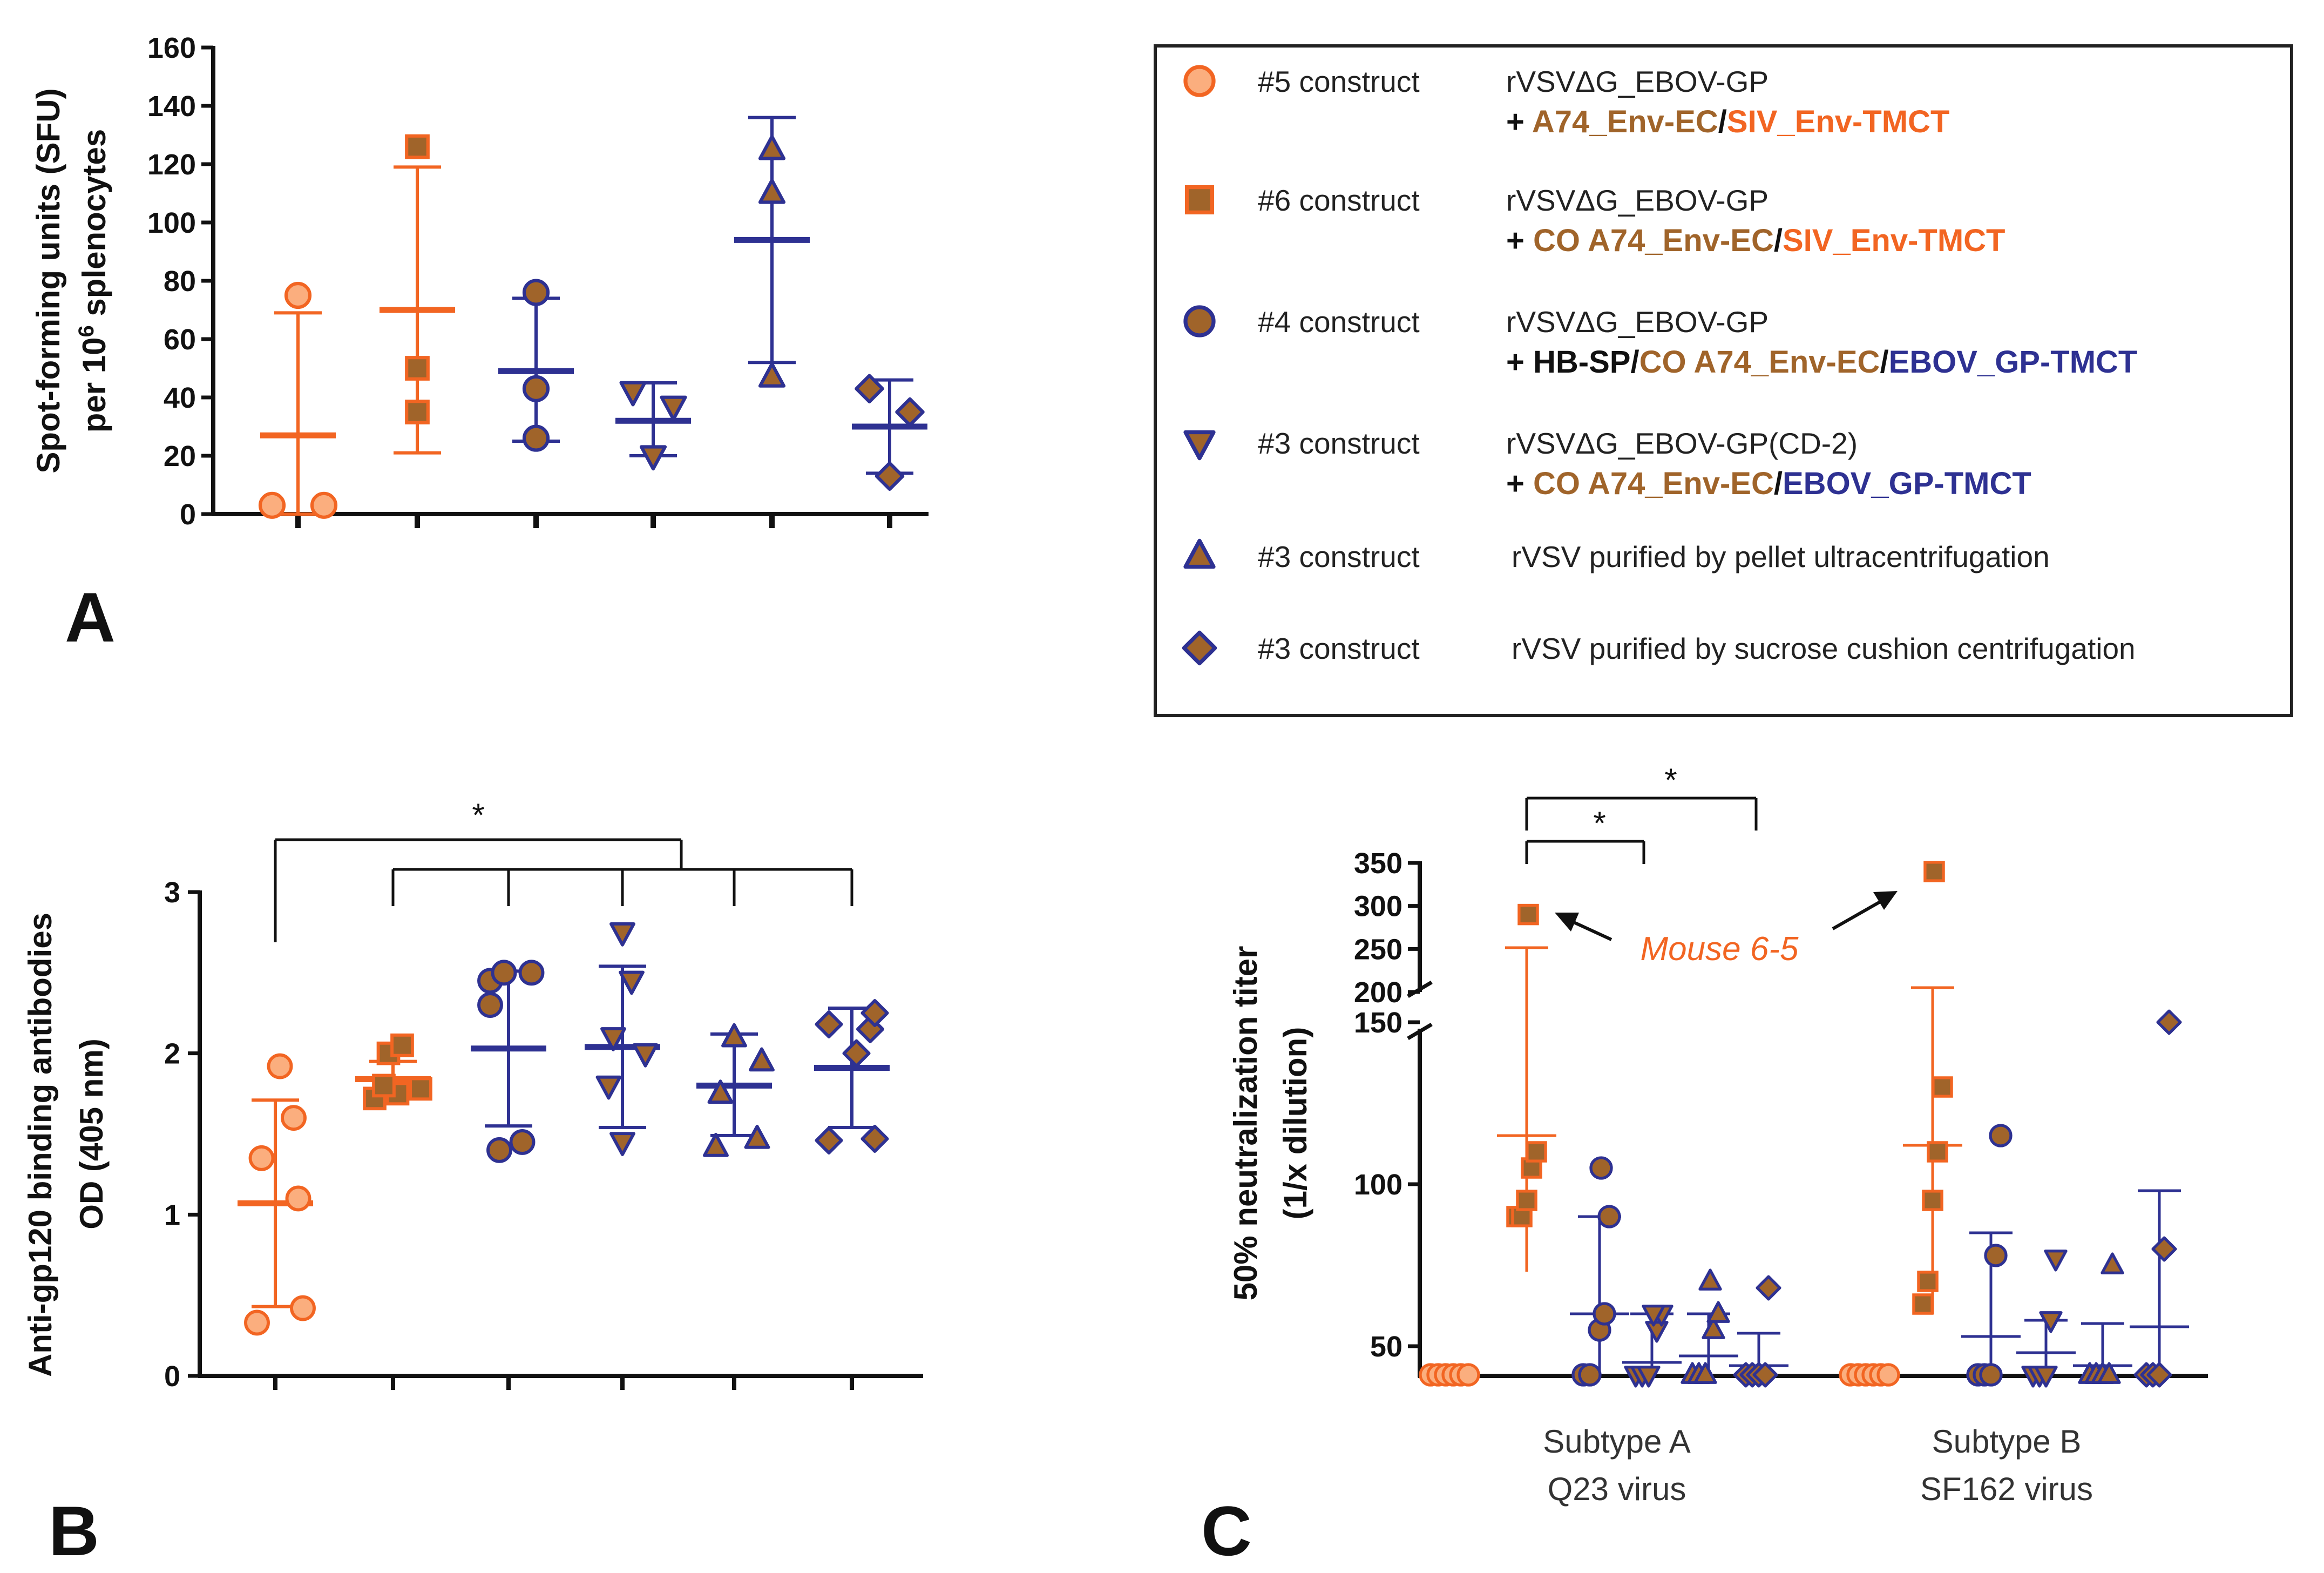 This screenshot has width=2324, height=1573. I want to click on y-tick-label: 120, so click(171, 165).